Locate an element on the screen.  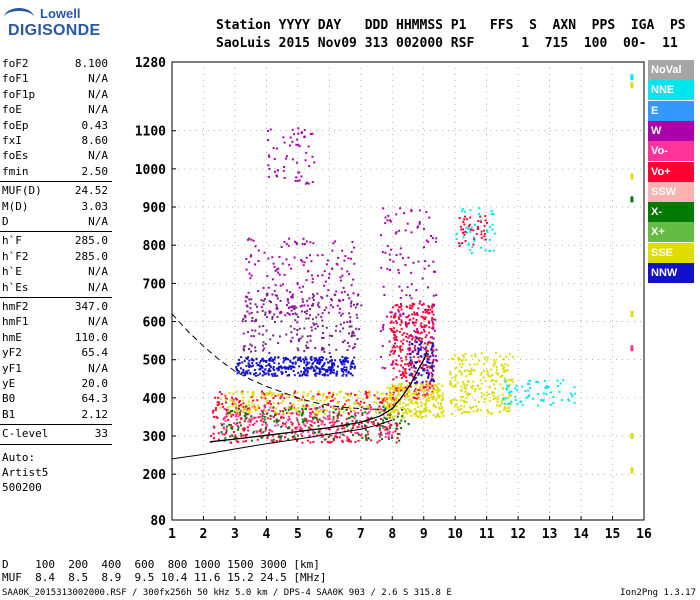
param-value: N/A is located at coordinates (98, 79).